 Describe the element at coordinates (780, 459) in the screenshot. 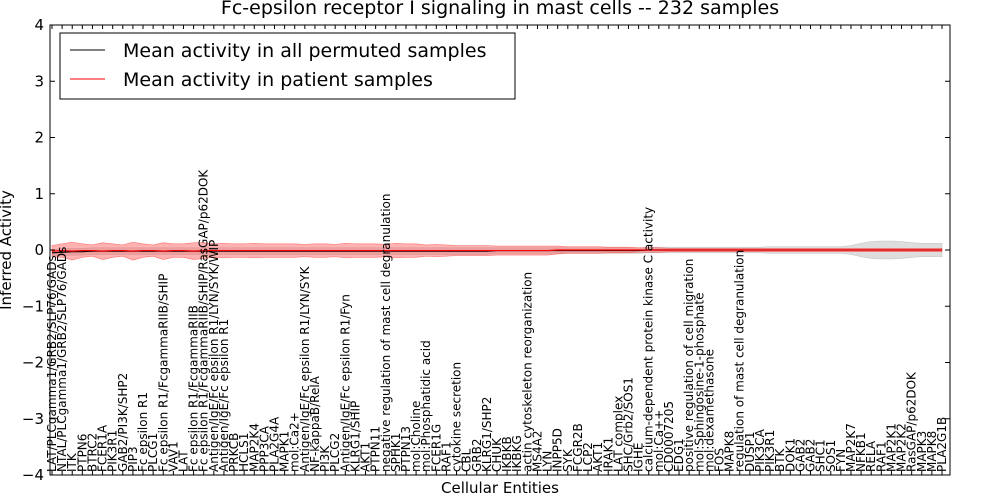

I see `x-tick-label: BTK` at that location.